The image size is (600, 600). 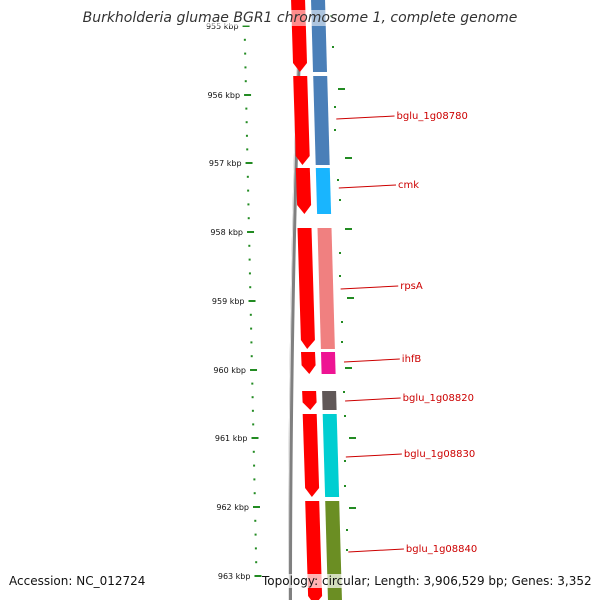 I want to click on tick-label: 960 kbp, so click(x=229, y=370).